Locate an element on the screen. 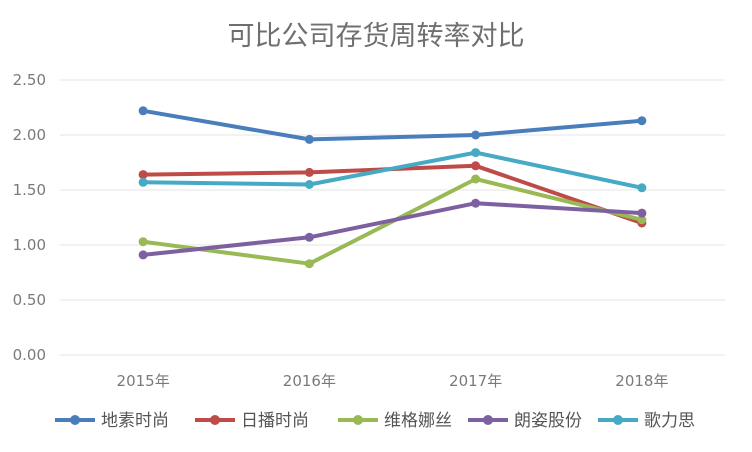  chart-title: 可比公司存货周转率对比 is located at coordinates (376, 36).